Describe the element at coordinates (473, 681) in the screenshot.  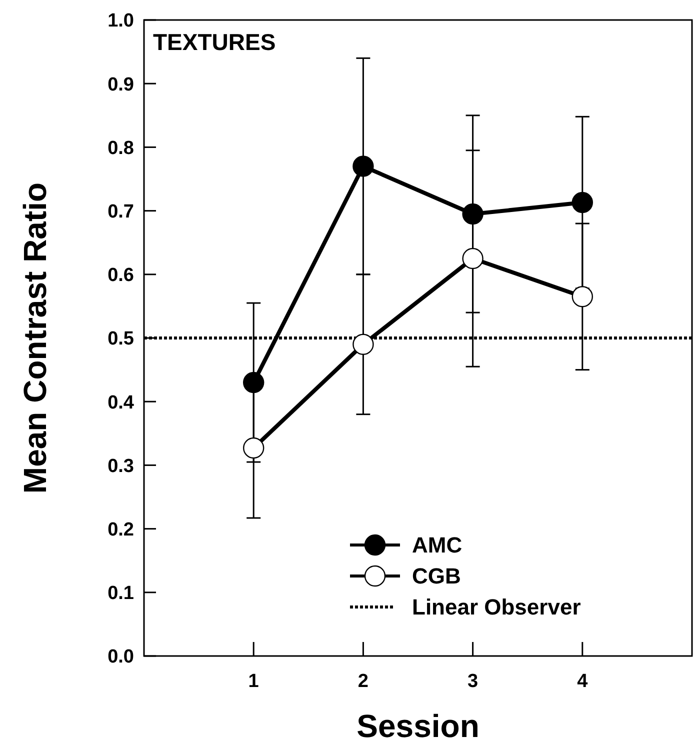
I see `x-tick-label: 3` at that location.